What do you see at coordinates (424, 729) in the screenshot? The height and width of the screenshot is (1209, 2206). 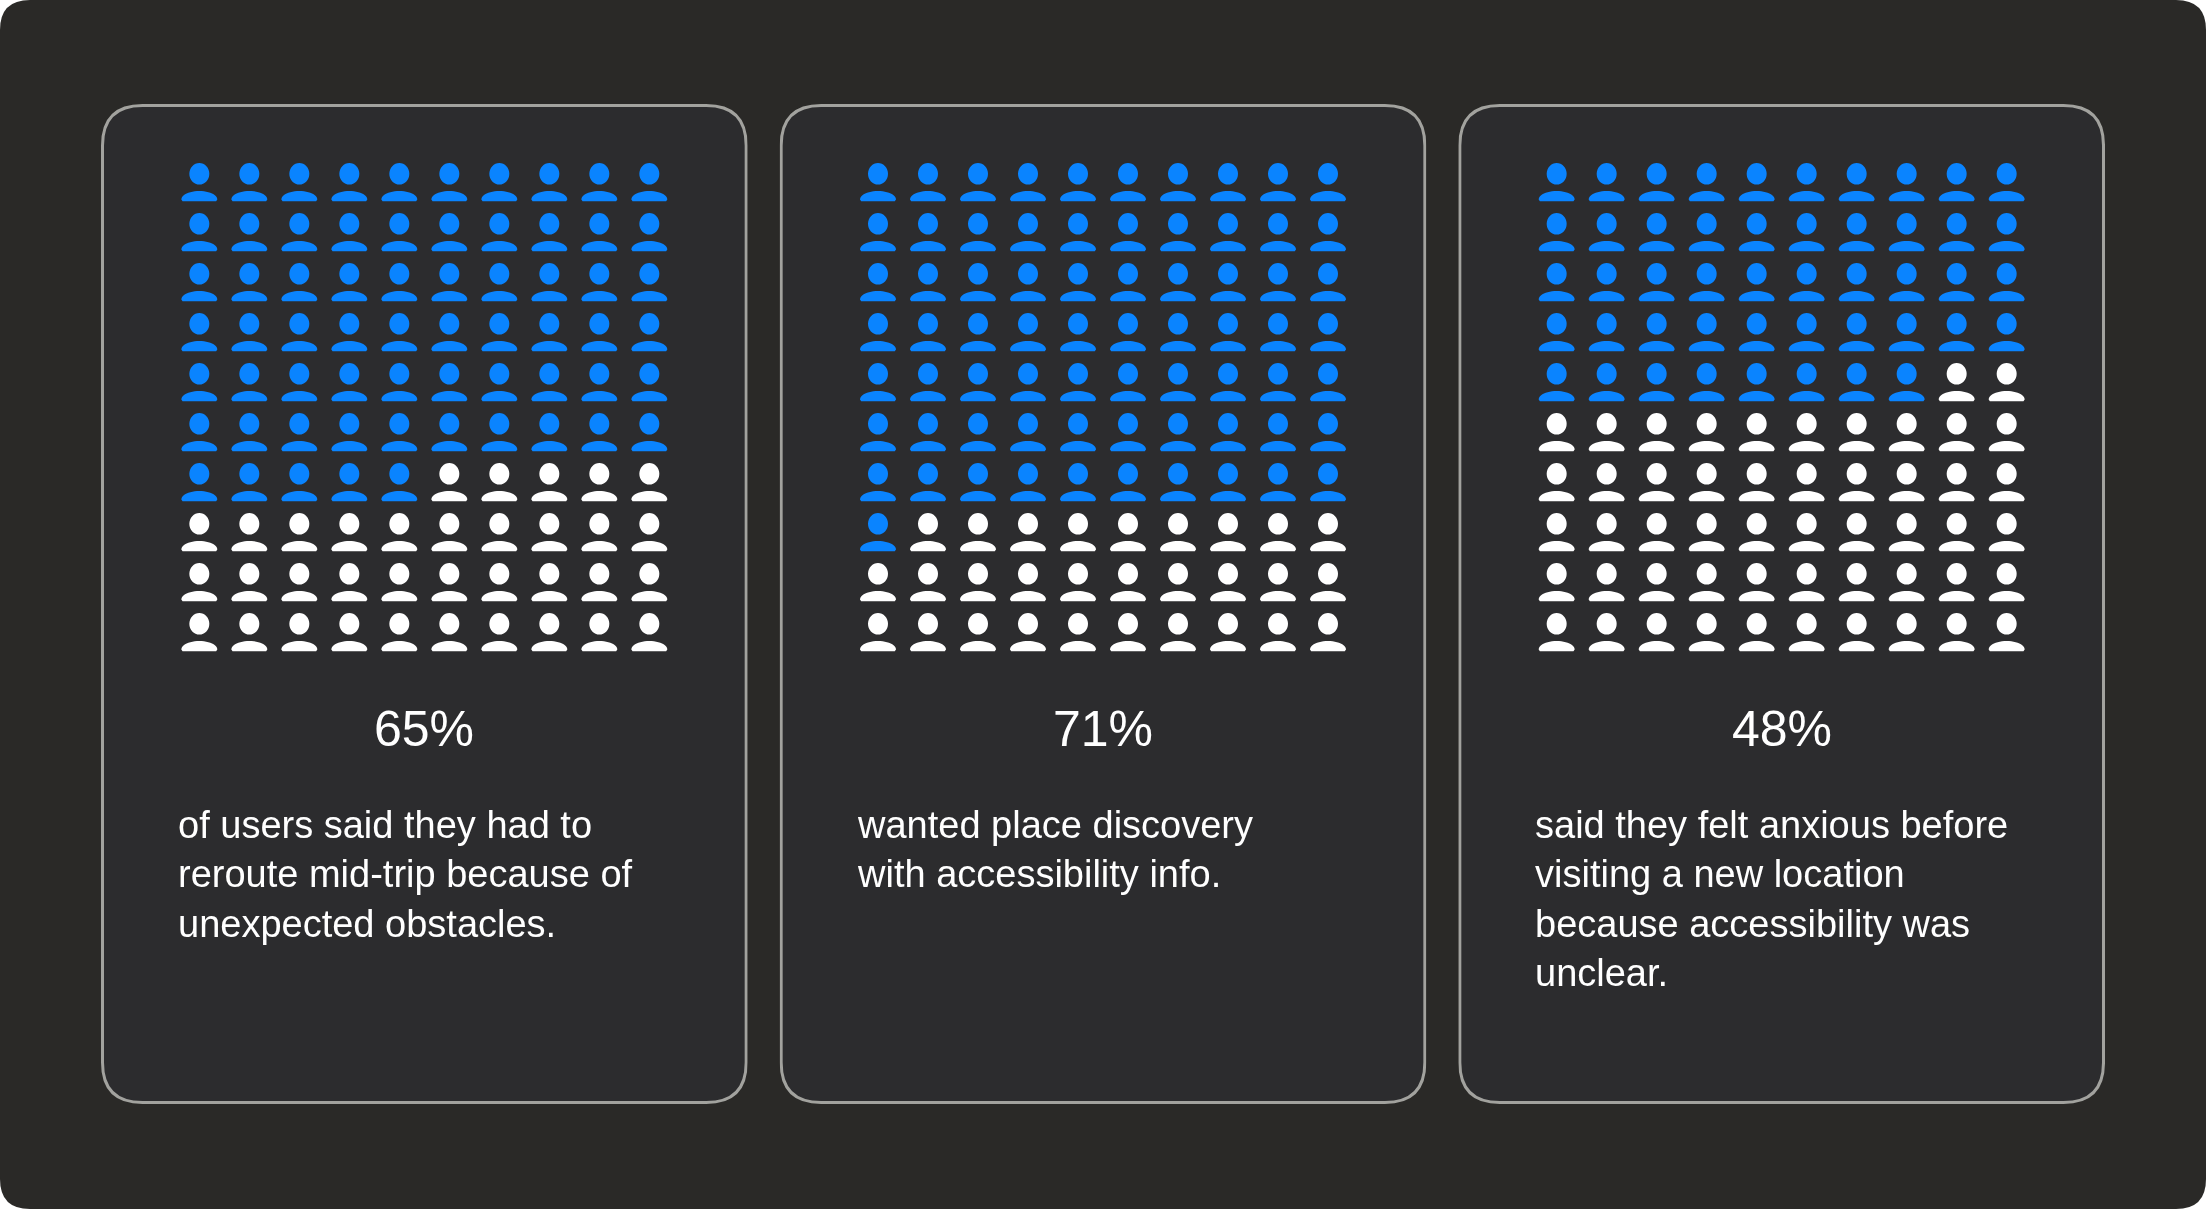 I see `data-label: 65%` at bounding box center [424, 729].